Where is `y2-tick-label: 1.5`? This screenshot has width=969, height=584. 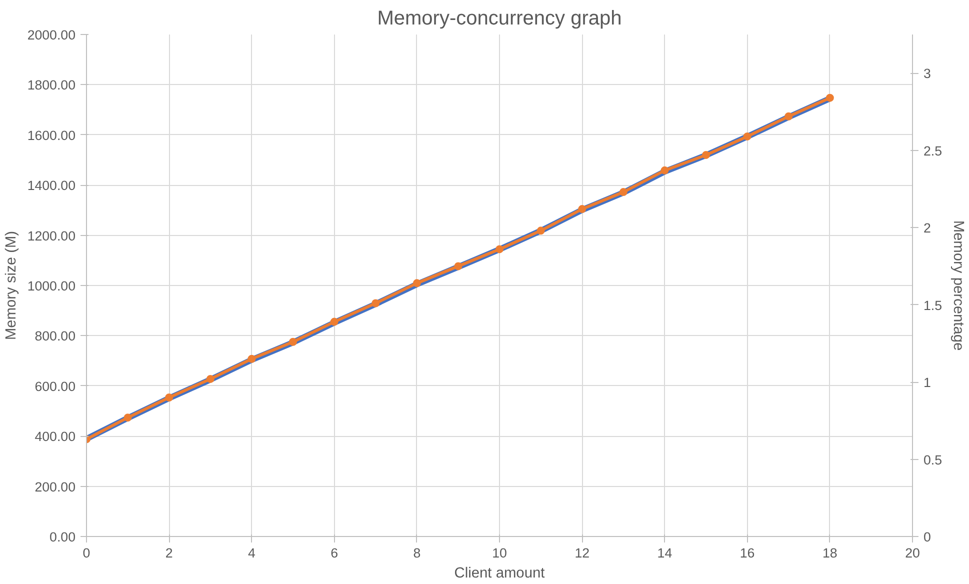
y2-tick-label: 1.5 is located at coordinates (933, 305).